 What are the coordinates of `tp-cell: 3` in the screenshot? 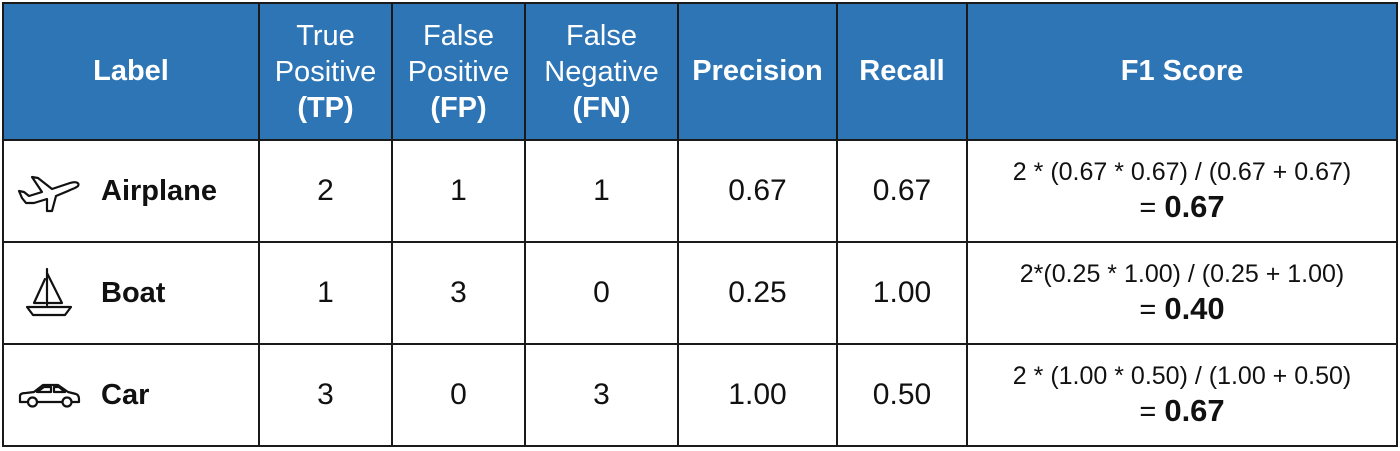 It's located at (325, 395).